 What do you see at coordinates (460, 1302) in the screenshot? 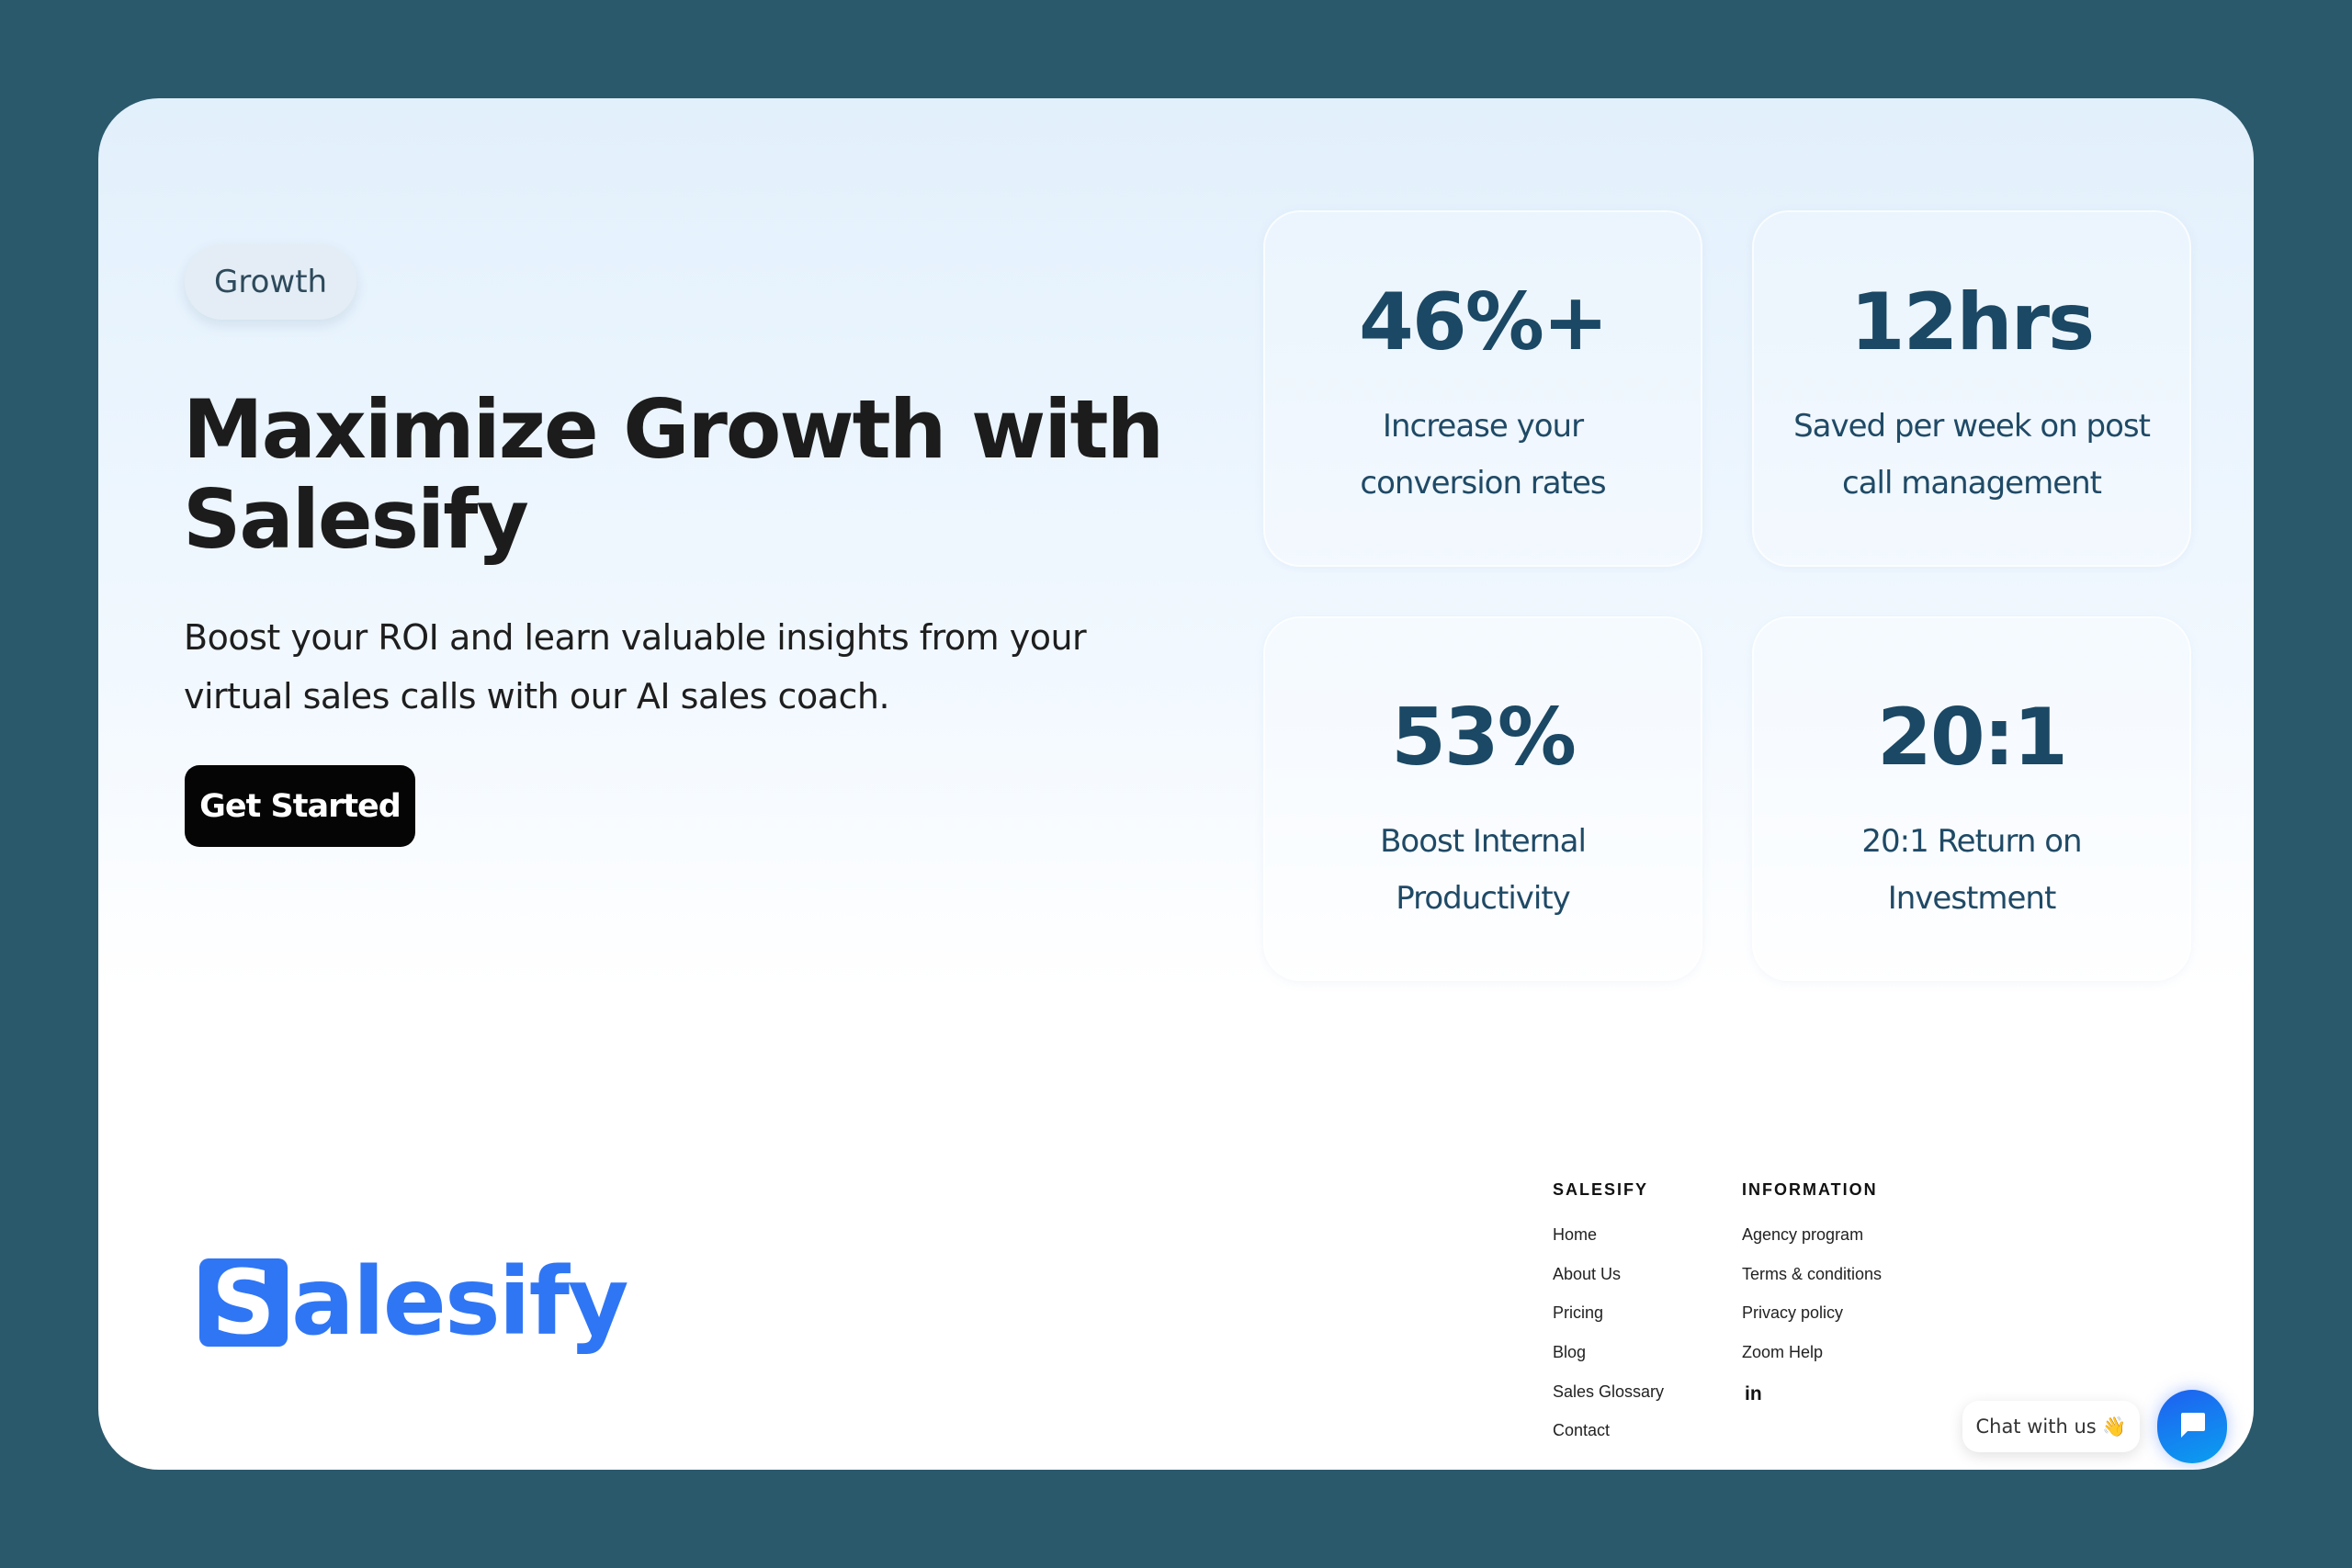
I see `logo-wordmark: alesify` at bounding box center [460, 1302].